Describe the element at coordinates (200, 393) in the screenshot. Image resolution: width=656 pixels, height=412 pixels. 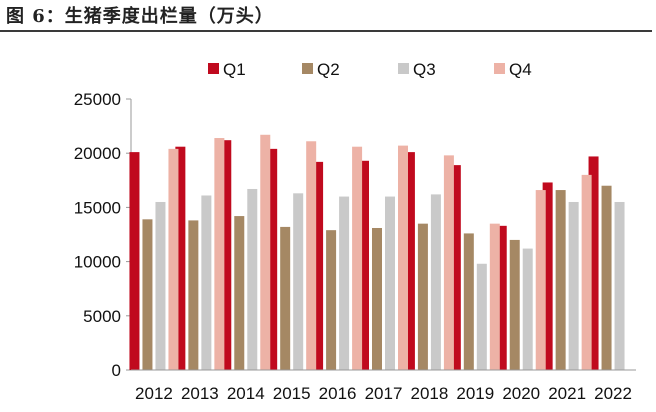
I see `x-tick-label: 2013` at that location.